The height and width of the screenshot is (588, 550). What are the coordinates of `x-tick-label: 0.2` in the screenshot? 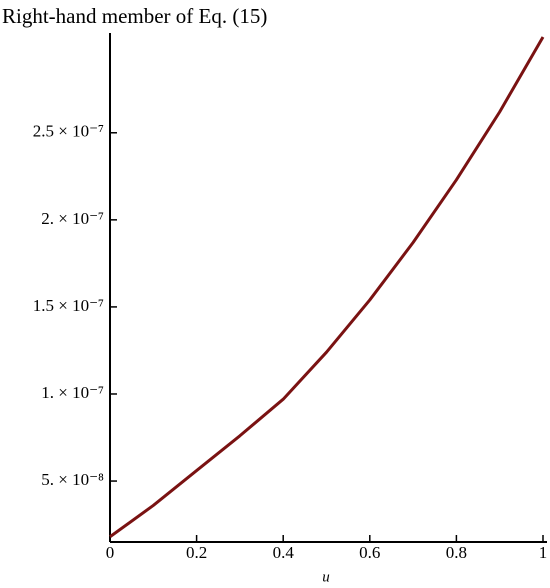 It's located at (196, 552).